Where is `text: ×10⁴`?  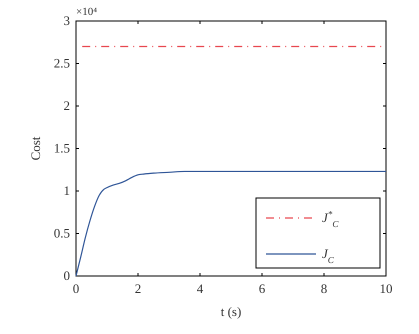 text: ×10⁴ is located at coordinates (87, 12).